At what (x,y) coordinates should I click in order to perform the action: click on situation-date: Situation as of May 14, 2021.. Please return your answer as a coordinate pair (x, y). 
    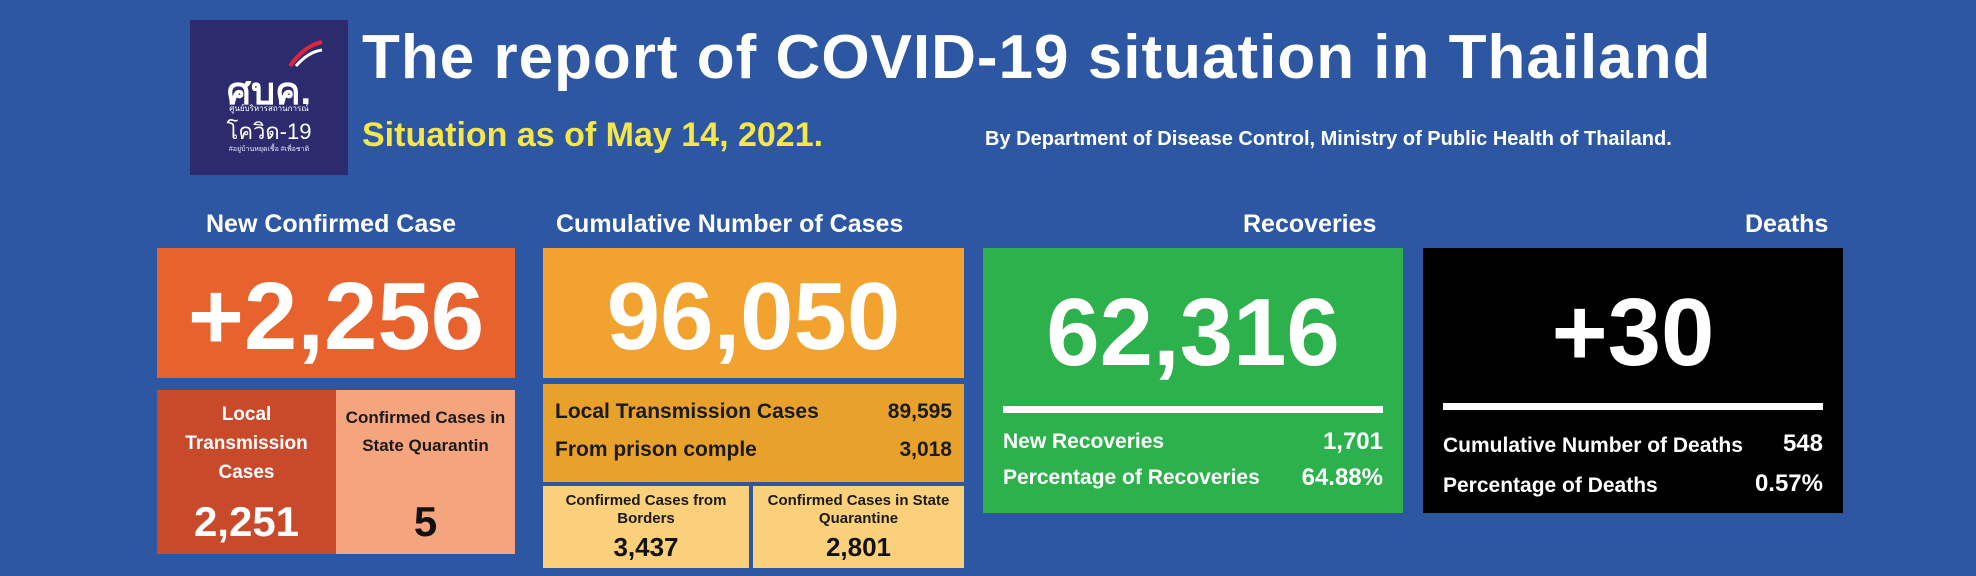
    Looking at the image, I should click on (593, 135).